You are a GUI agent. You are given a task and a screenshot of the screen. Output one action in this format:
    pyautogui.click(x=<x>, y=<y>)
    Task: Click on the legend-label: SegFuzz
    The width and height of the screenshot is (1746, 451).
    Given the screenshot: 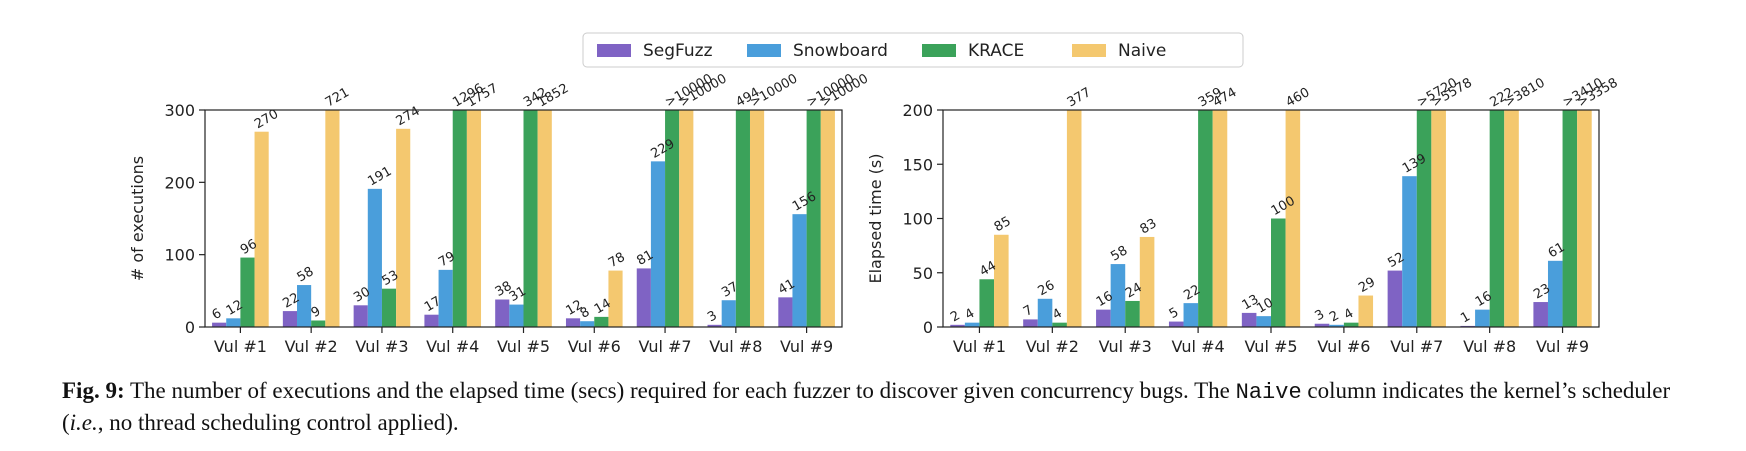 What is the action you would take?
    pyautogui.click(x=678, y=51)
    